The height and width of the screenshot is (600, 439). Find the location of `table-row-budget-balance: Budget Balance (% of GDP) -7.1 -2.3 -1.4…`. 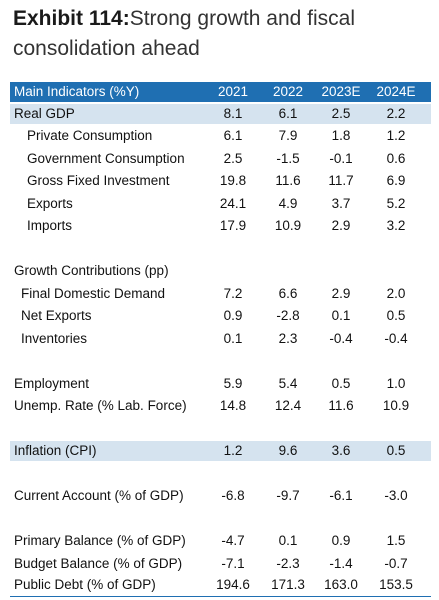

table-row-budget-balance: Budget Balance (% of GDP) -7.1 -2.3 -1.4… is located at coordinates (220, 564).